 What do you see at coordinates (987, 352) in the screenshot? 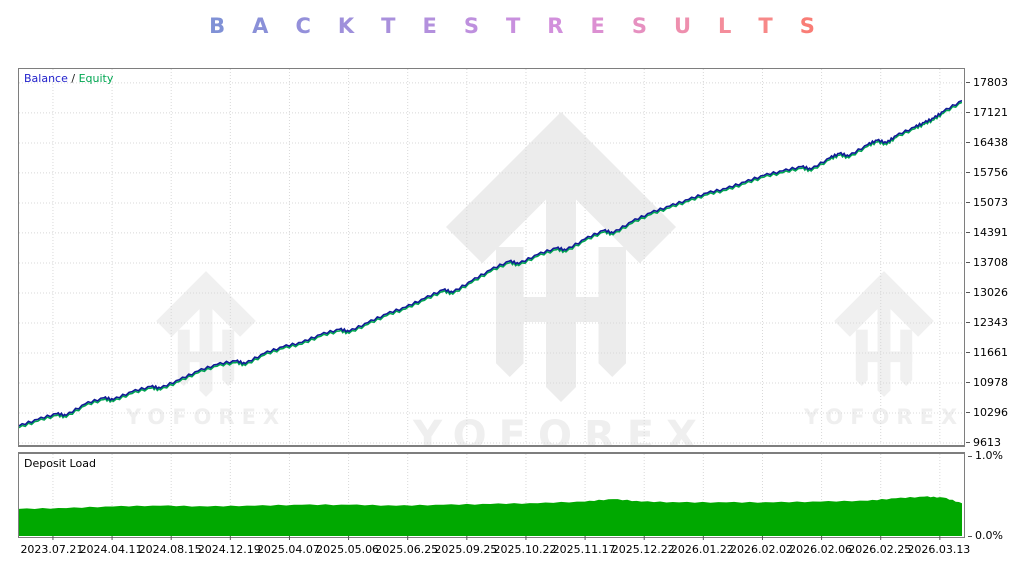
I see `y-axis-tick-label: 11661` at bounding box center [987, 352].